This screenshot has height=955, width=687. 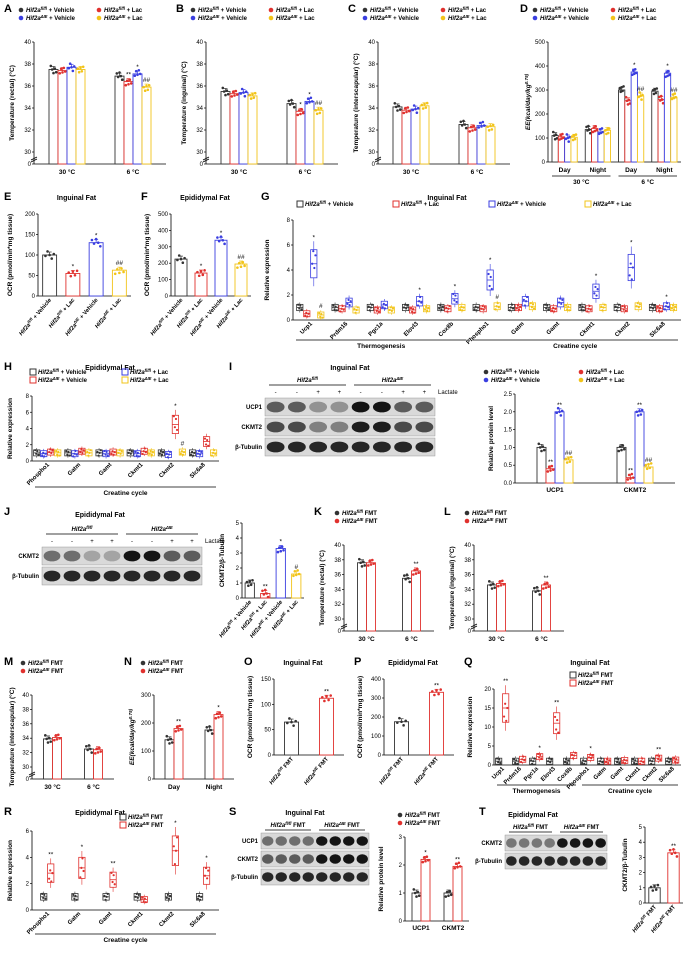 What do you see at coordinates (74, 469) in the screenshot?
I see `x-tick-label: Gatm` at bounding box center [74, 469].